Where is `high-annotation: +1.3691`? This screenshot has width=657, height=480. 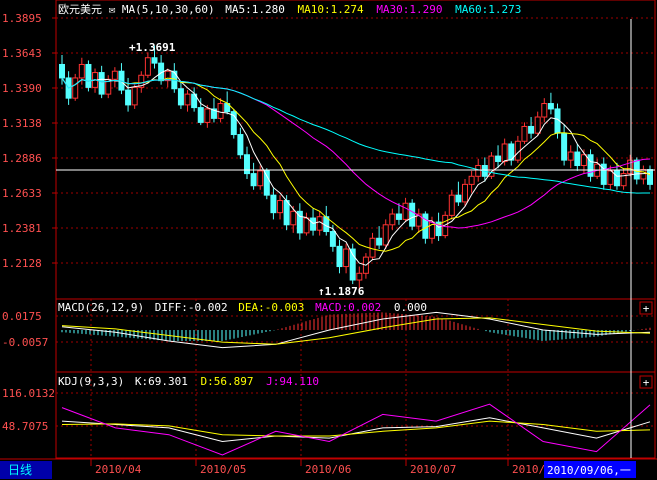
high-annotation: +1.3691 is located at coordinates (152, 47).